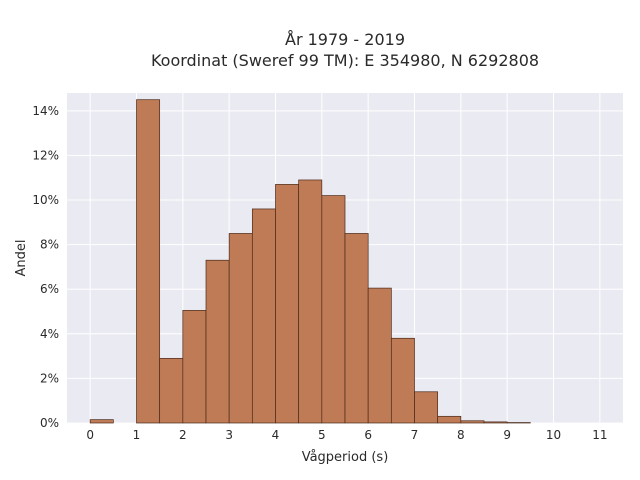 The width and height of the screenshot is (640, 480). I want to click on x-tick-label: 9, so click(507, 435).